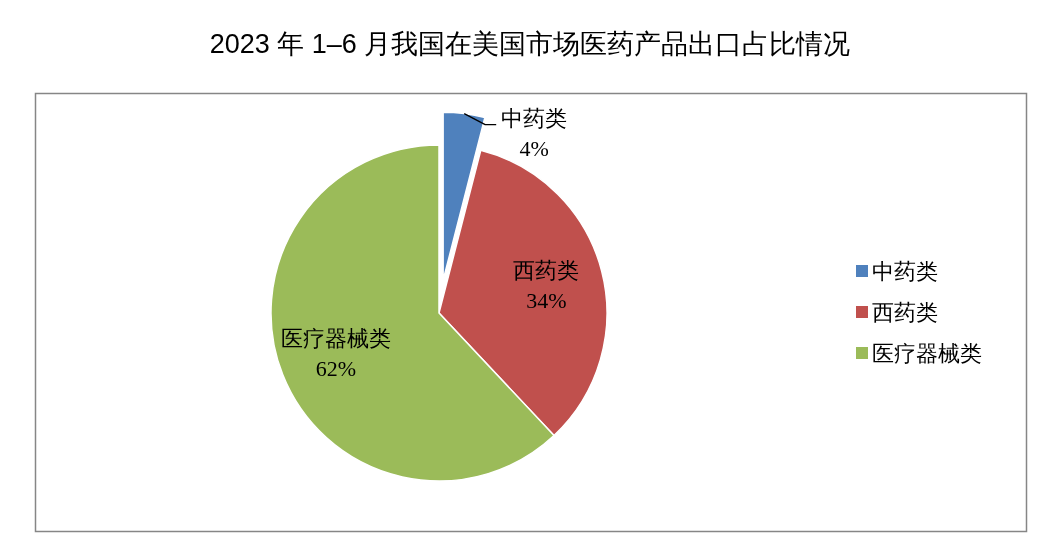  Describe the element at coordinates (534, 119) in the screenshot. I see `slice-label: 中药类` at that location.